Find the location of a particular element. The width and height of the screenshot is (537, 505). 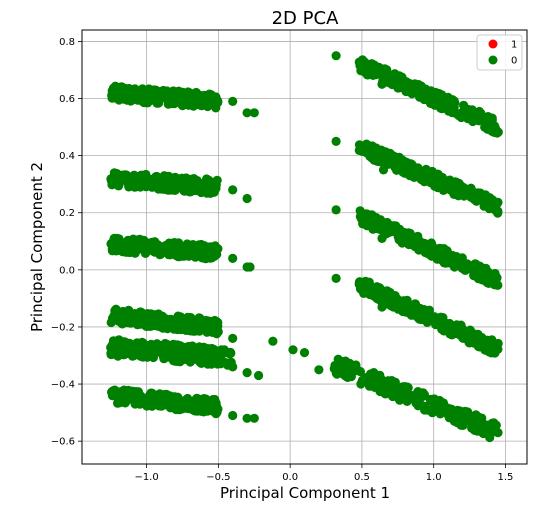

y-tick-label: 0.8 is located at coordinates (67, 42).